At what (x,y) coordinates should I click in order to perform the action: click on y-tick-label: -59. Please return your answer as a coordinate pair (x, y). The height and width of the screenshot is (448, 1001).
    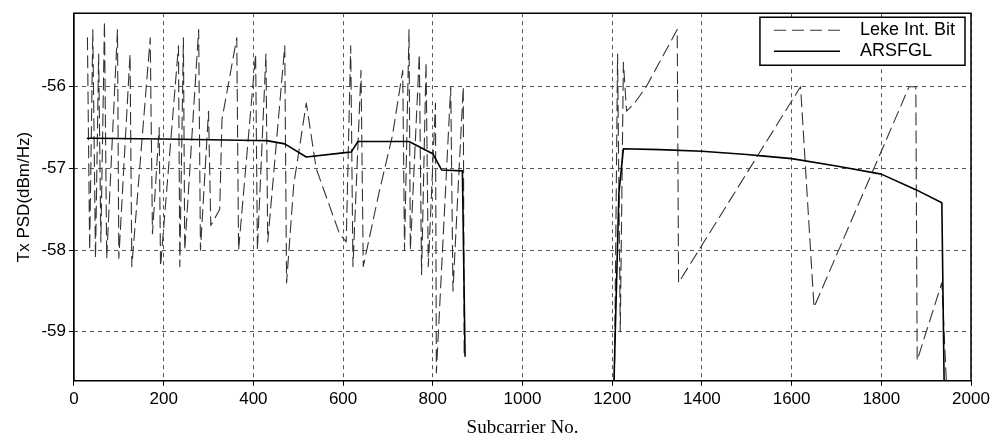
    Looking at the image, I should click on (53, 331).